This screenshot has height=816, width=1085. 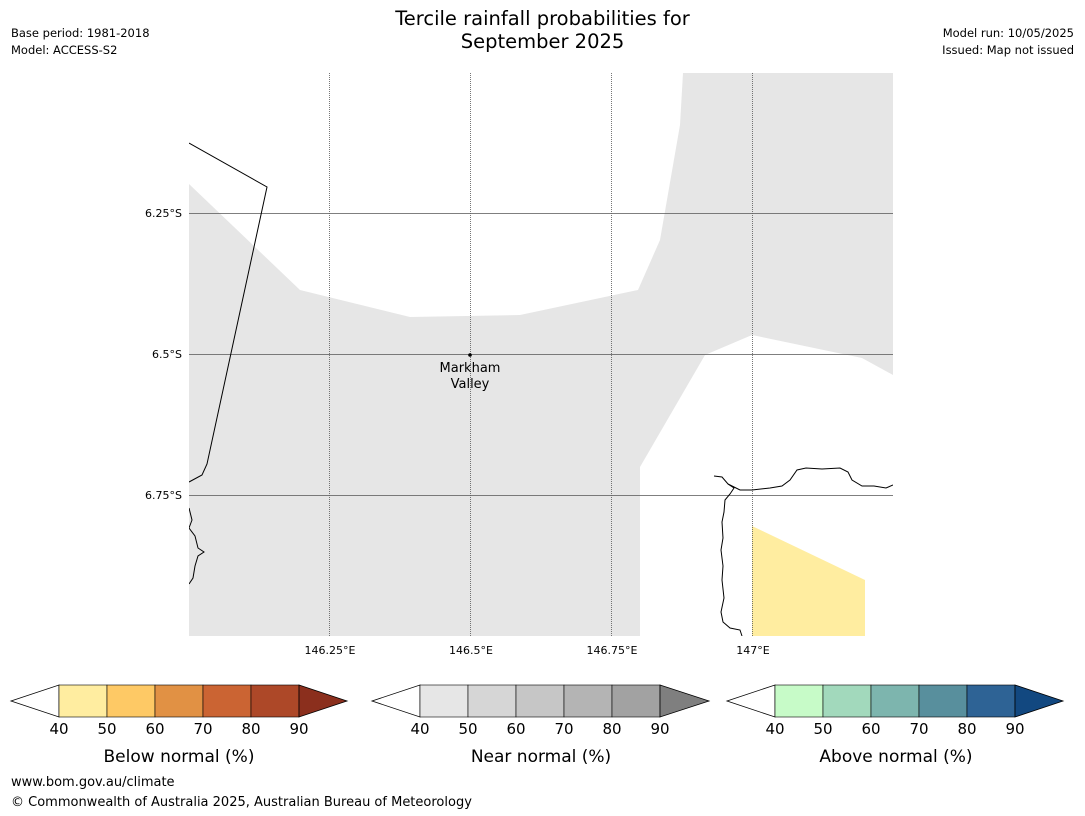 I want to click on colorbar-title-near-normal: Near normal (%), so click(x=541, y=757).